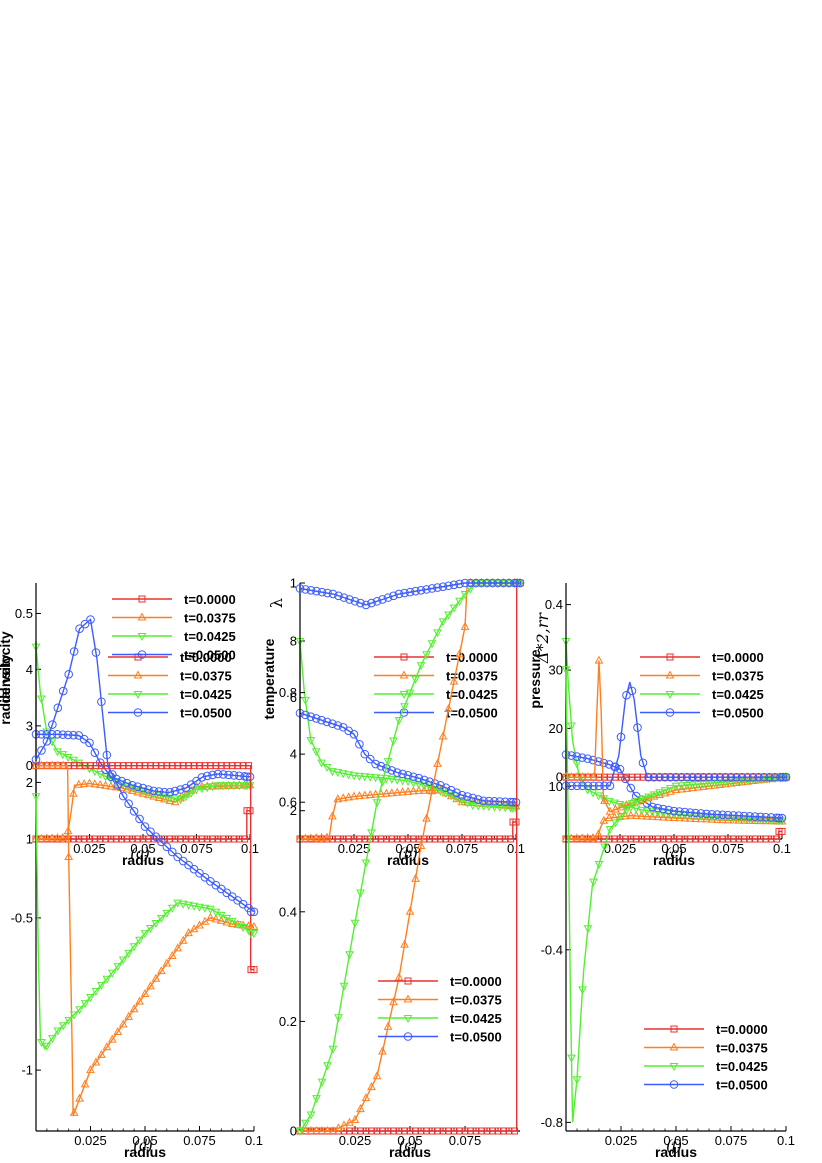 The height and width of the screenshot is (1163, 822). I want to click on x-tick-label: 0.1, so click(782, 848).